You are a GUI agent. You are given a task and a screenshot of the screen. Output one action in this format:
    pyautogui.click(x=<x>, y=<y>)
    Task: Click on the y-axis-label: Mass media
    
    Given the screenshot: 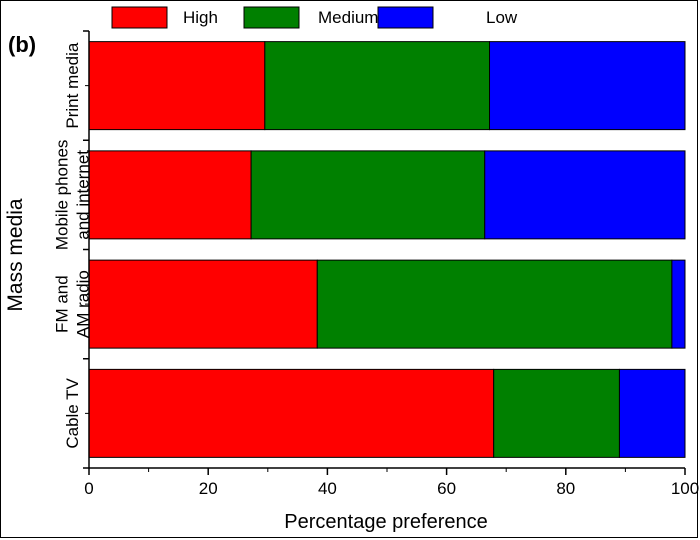 What is the action you would take?
    pyautogui.click(x=15, y=255)
    